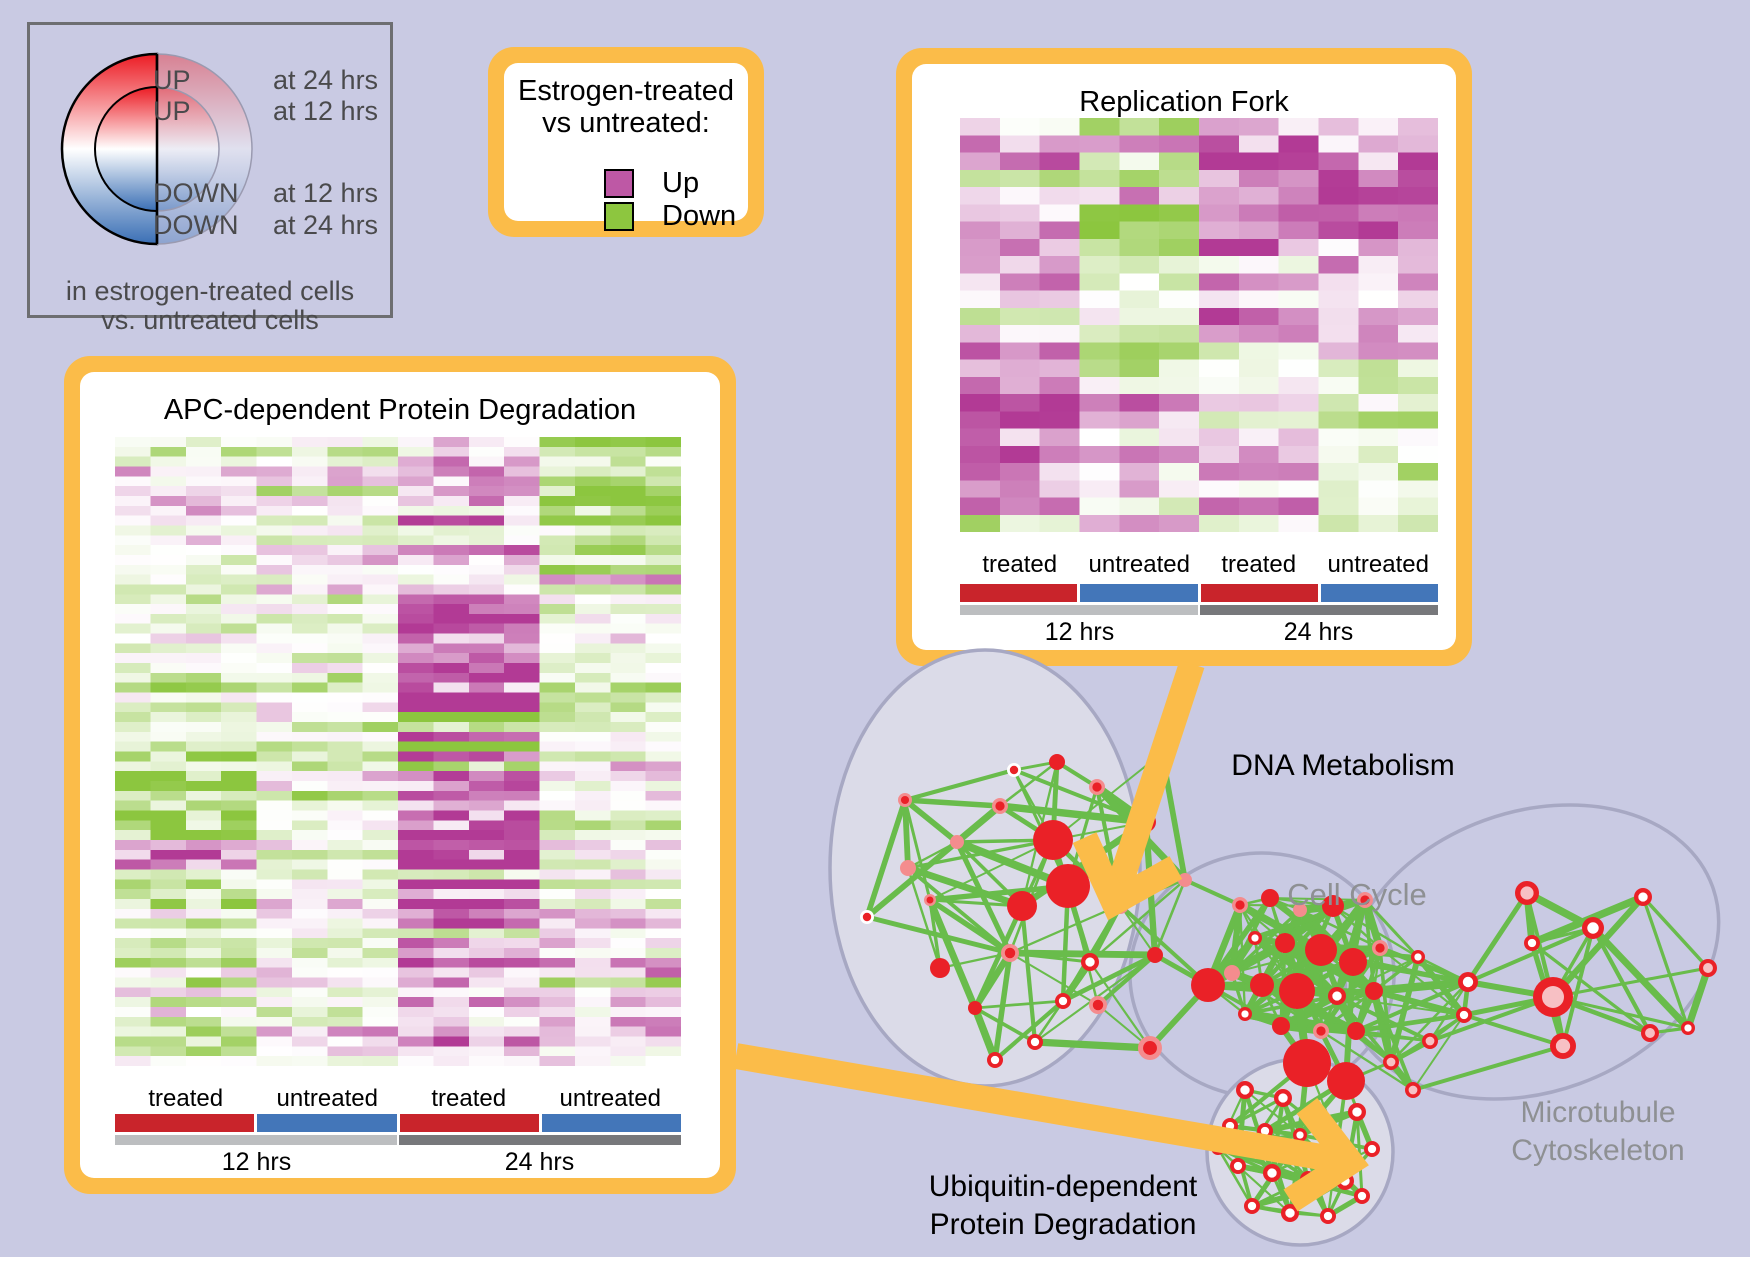 This screenshot has width=1750, height=1279. I want to click on apc-title: APC-dependent Protein Degradation, so click(400, 410).